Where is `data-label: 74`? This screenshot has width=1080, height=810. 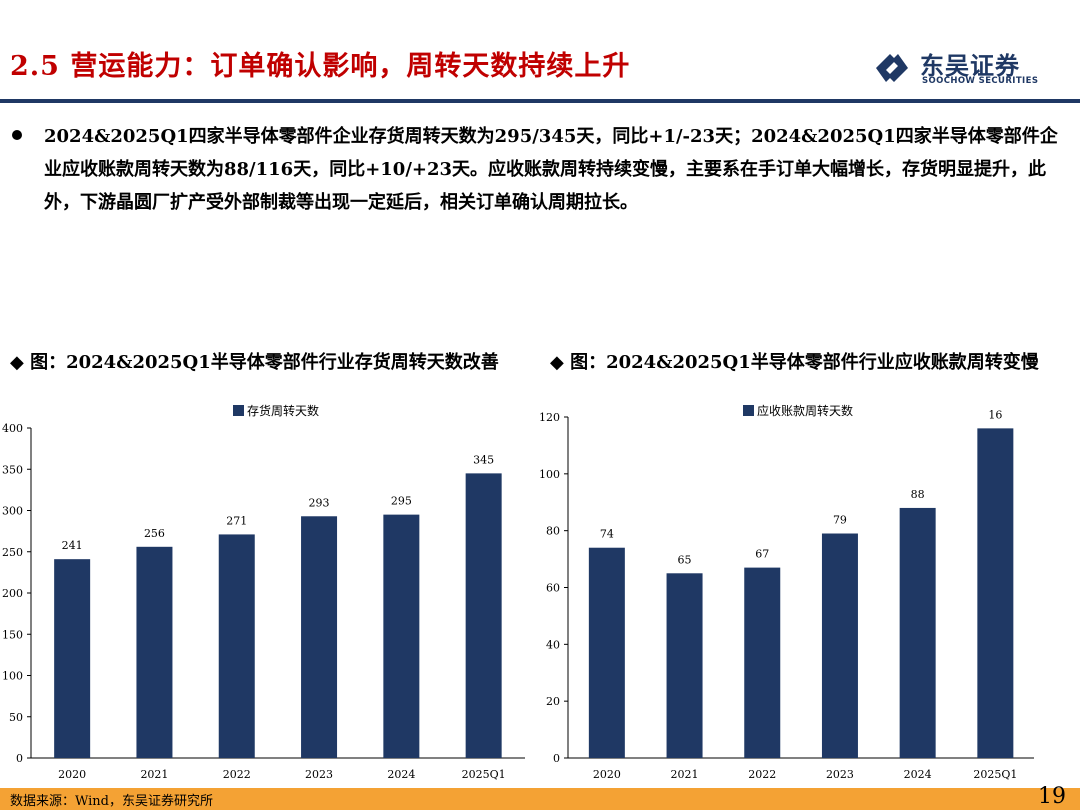
data-label: 74 is located at coordinates (607, 534).